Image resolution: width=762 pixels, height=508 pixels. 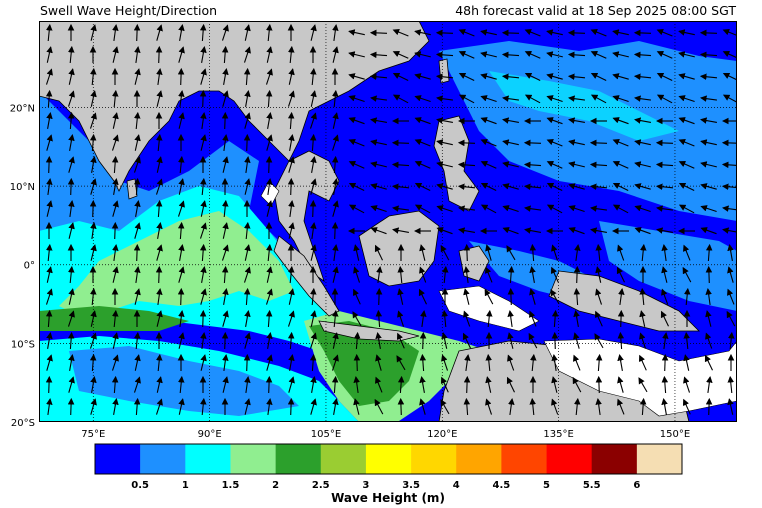 I want to click on colorbar-tick-label: 4.5, so click(x=502, y=485).